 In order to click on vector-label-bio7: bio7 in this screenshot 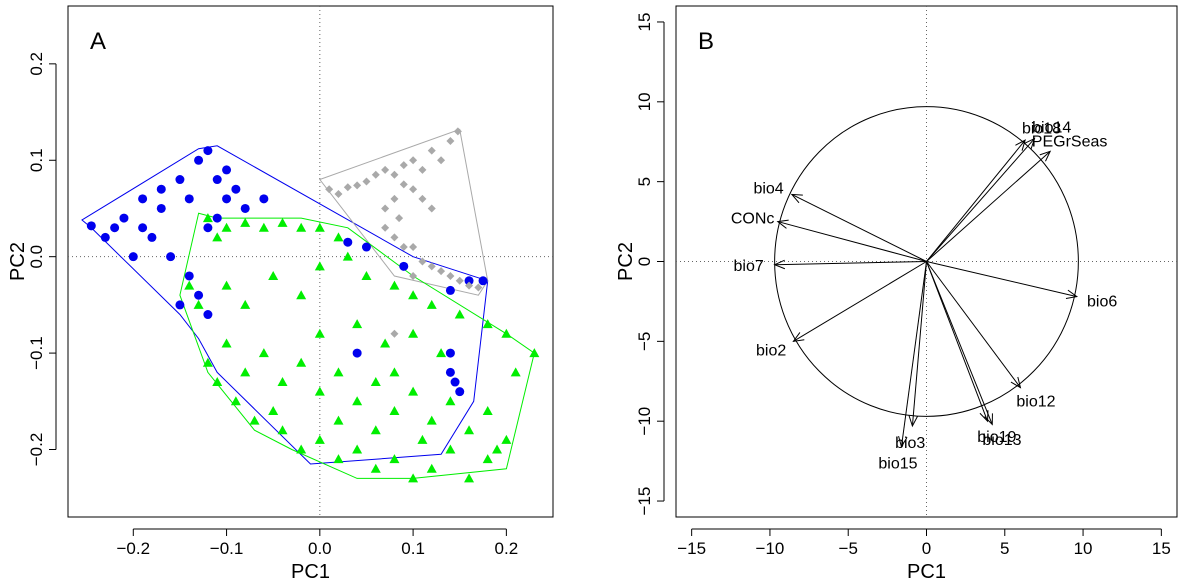, I will do `click(749, 266)`.